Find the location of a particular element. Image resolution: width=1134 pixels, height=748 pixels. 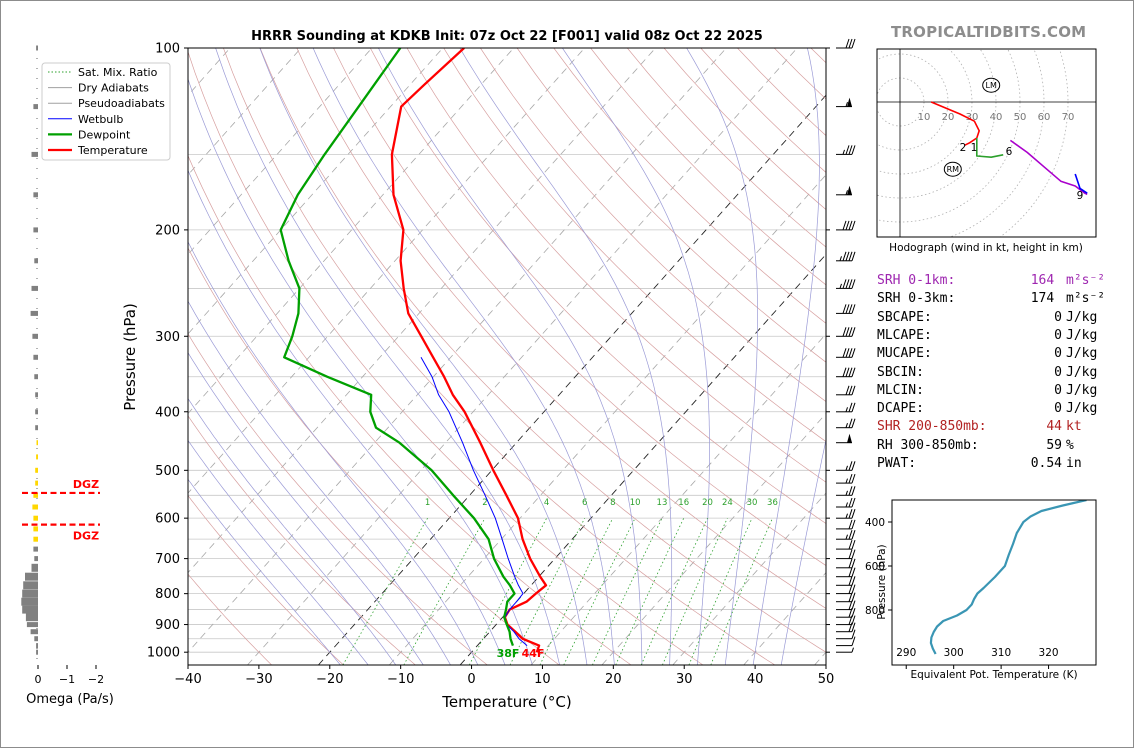

storm-motion-label: LM is located at coordinates (991, 85).